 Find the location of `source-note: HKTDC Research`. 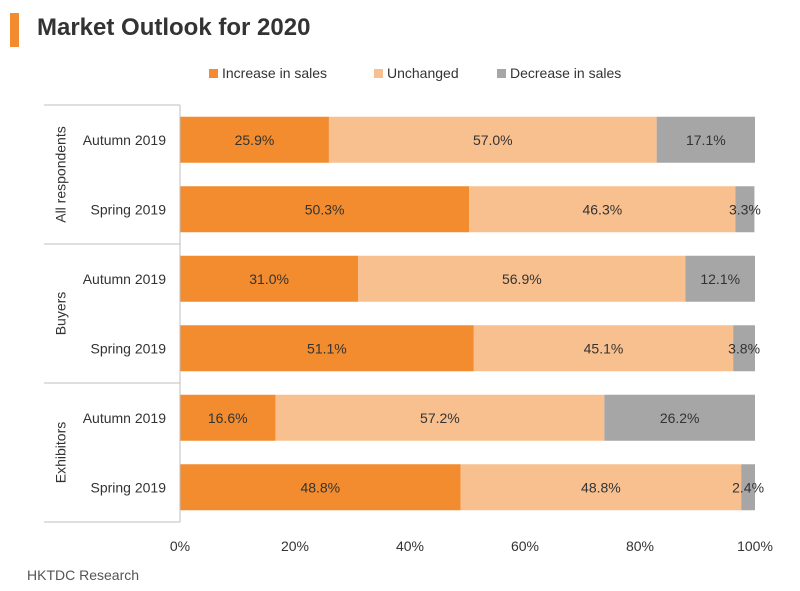

source-note: HKTDC Research is located at coordinates (83, 575).